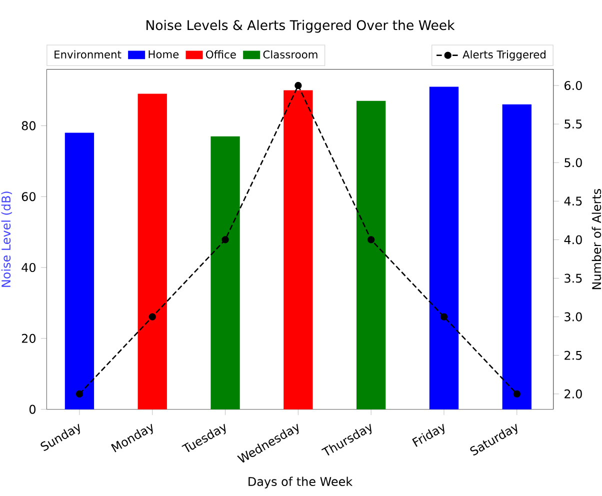 The height and width of the screenshot is (496, 602). I want to click on y2-tick-label: 6.0, so click(573, 85).